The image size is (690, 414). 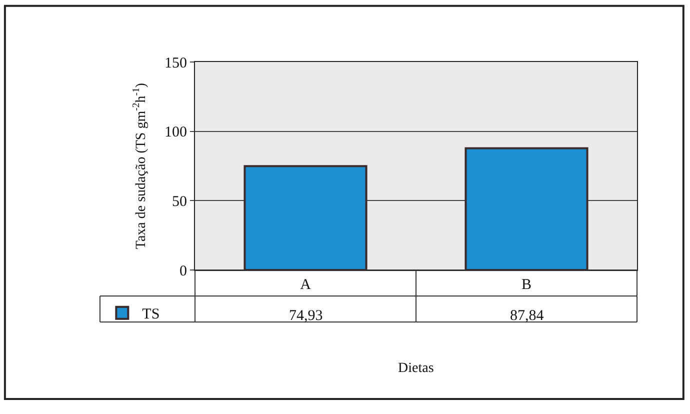 I want to click on y-tick-label: 100, so click(x=175, y=132).